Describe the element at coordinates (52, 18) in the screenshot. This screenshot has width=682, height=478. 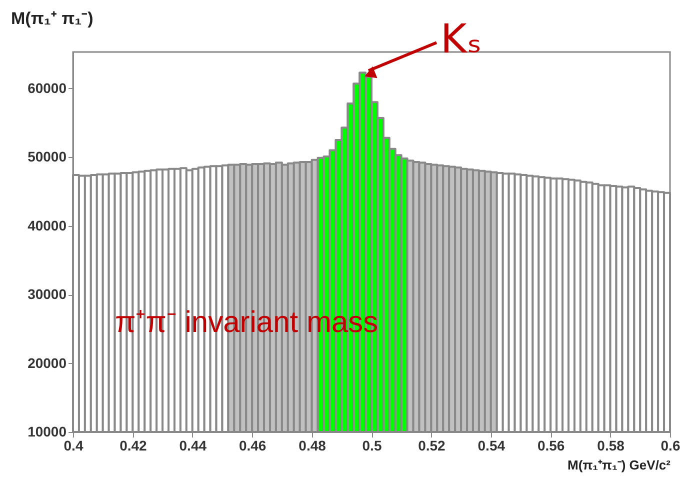
I see `chart-title: M(π₁⁺ π₁⁻)` at that location.